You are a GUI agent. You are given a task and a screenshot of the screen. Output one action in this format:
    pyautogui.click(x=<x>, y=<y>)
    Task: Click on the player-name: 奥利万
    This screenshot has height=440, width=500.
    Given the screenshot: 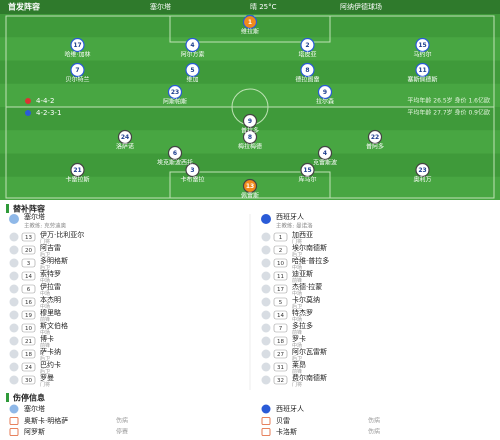 What is the action you would take?
    pyautogui.click(x=422, y=180)
    